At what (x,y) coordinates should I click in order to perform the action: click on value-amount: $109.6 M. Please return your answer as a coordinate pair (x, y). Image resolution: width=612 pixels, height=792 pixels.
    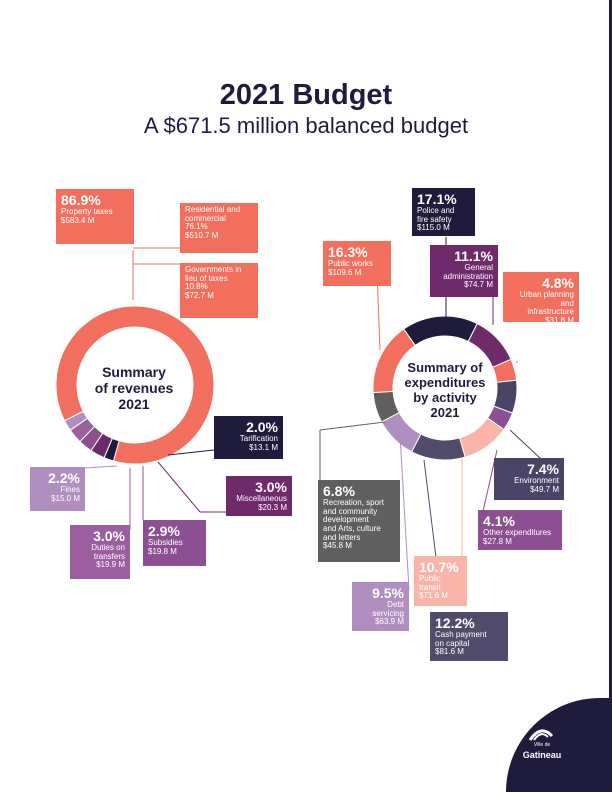
    Looking at the image, I should click on (345, 272).